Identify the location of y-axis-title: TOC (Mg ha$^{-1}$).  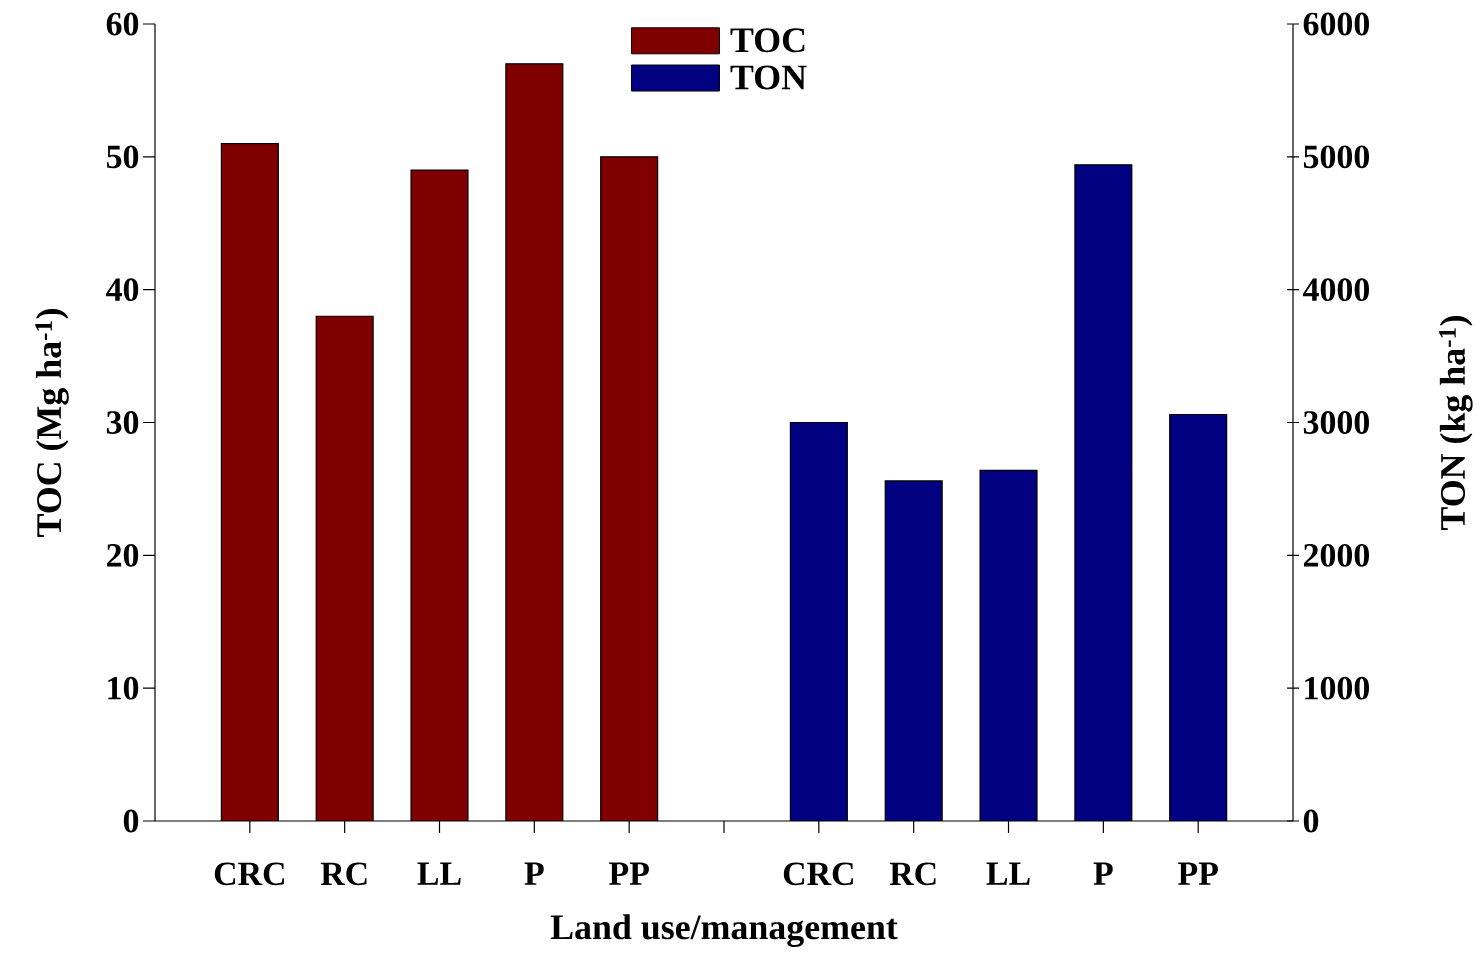
(52, 423).